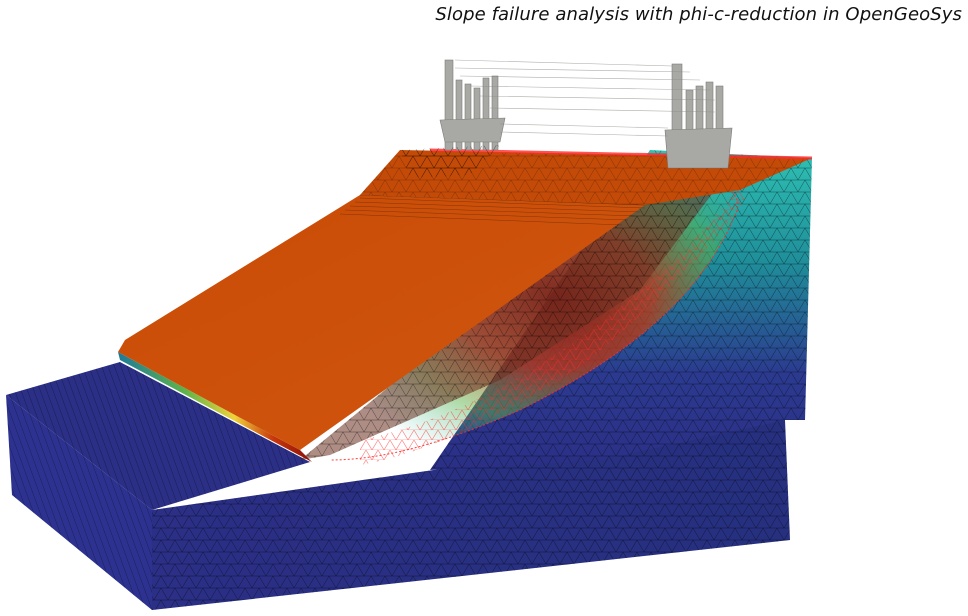 The width and height of the screenshot is (968, 616). I want to click on displacement-glyphs, so click(586, 114).